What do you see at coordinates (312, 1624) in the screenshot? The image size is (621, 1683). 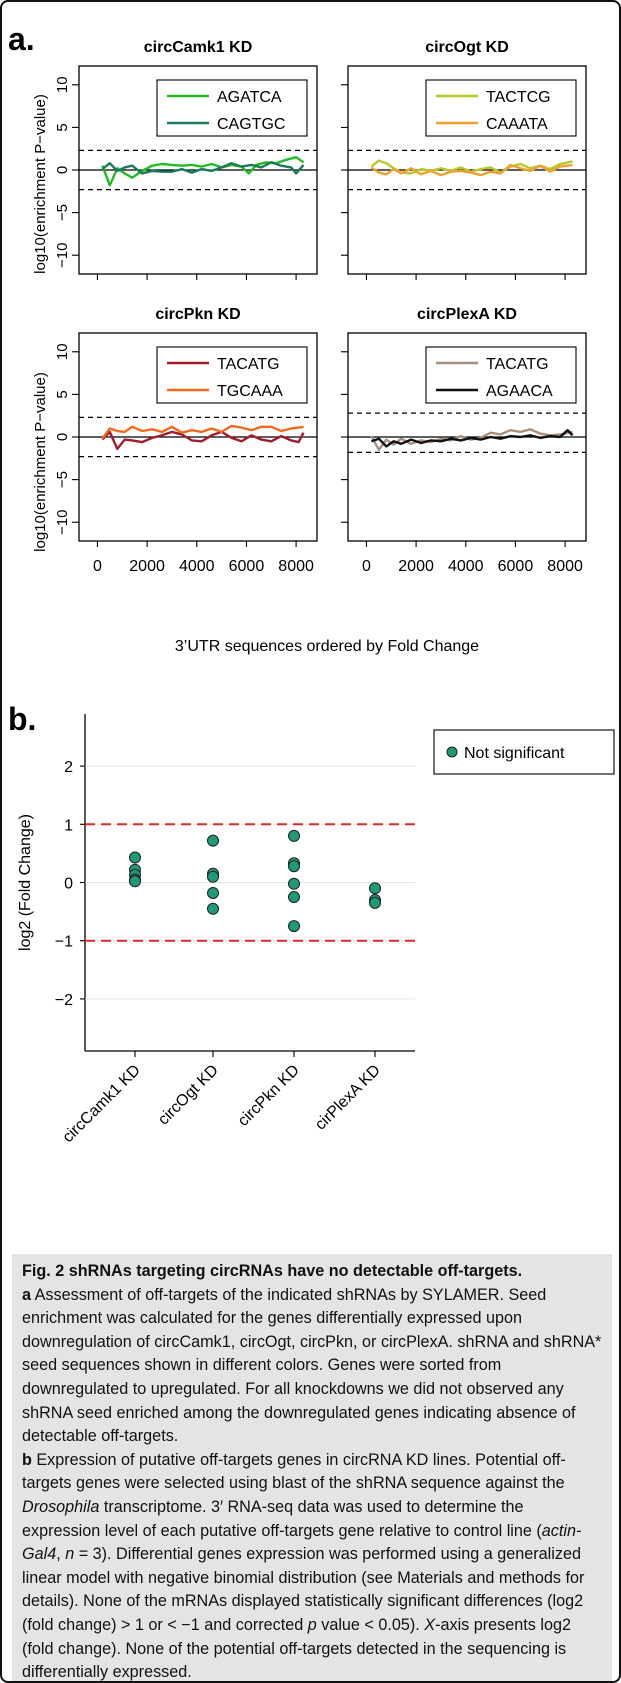 I see `caption-b-italic-4: p` at bounding box center [312, 1624].